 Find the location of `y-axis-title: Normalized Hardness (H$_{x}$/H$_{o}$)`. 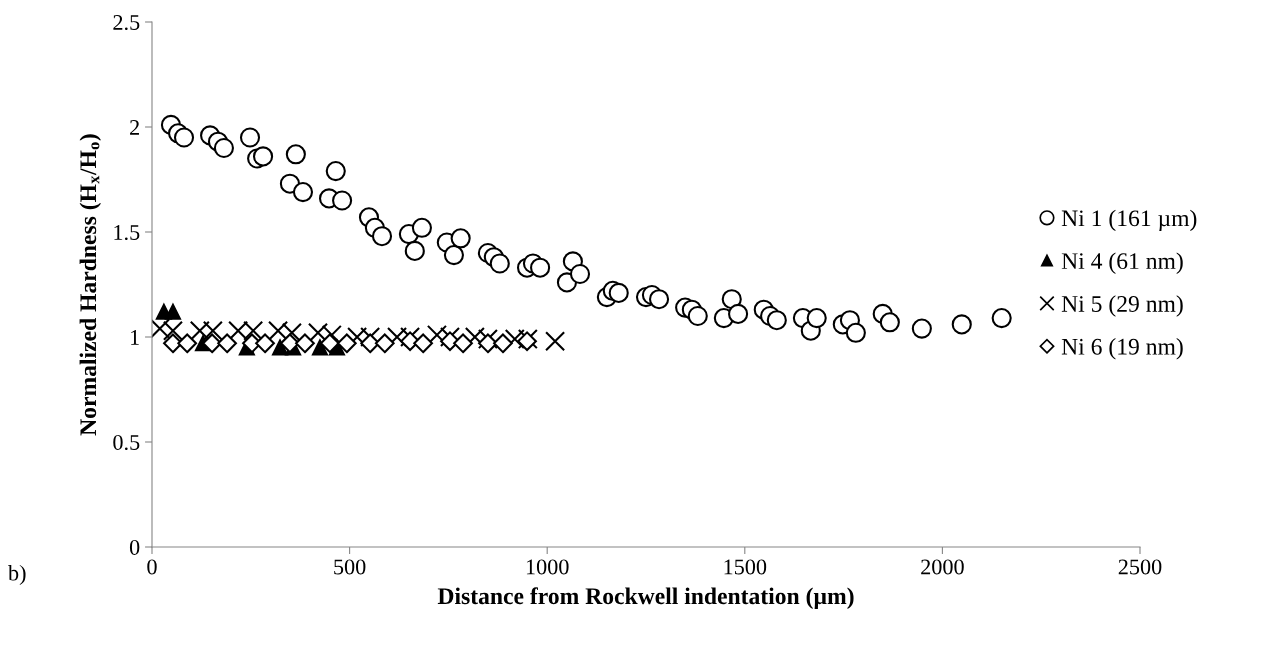

y-axis-title: Normalized Hardness (H$_{x}$/H$_{o}$) is located at coordinates (90, 285).